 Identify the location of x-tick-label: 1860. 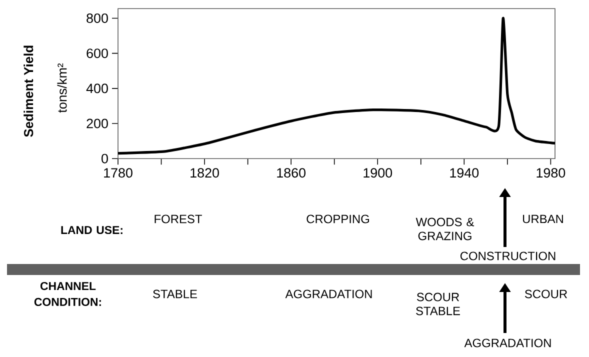
(291, 173).